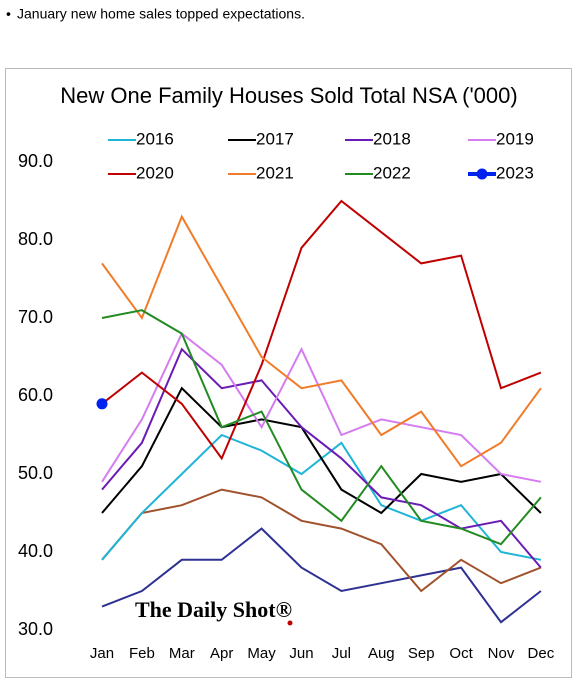  What do you see at coordinates (213, 609) in the screenshot?
I see `watermark: The Daily Shot®` at bounding box center [213, 609].